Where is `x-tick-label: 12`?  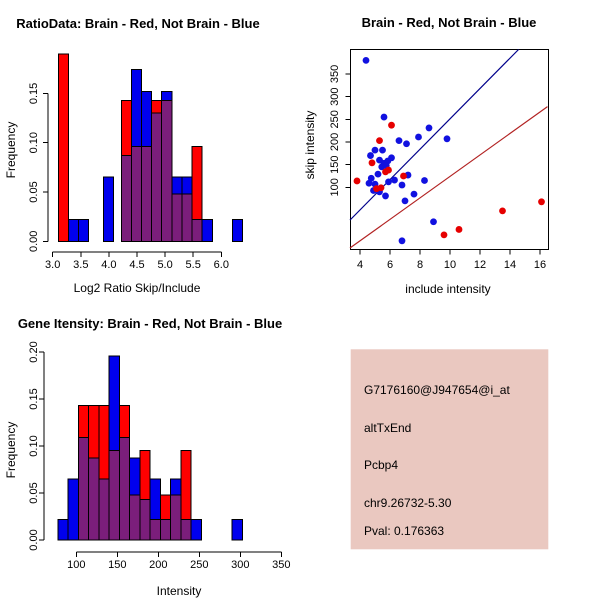 x-tick-label: 12 is located at coordinates (480, 265).